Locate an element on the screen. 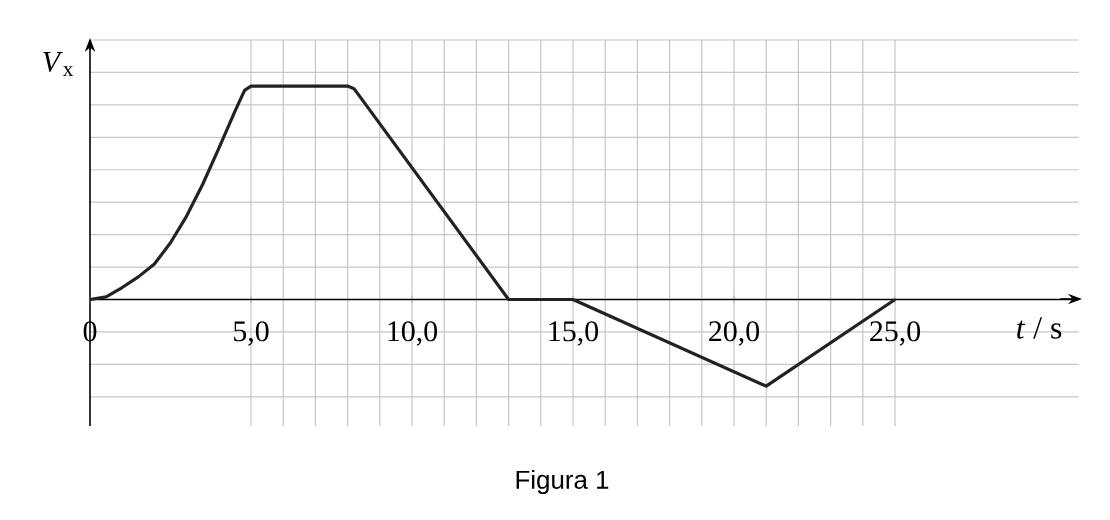  x-axis-title: t / s is located at coordinates (1039, 328).